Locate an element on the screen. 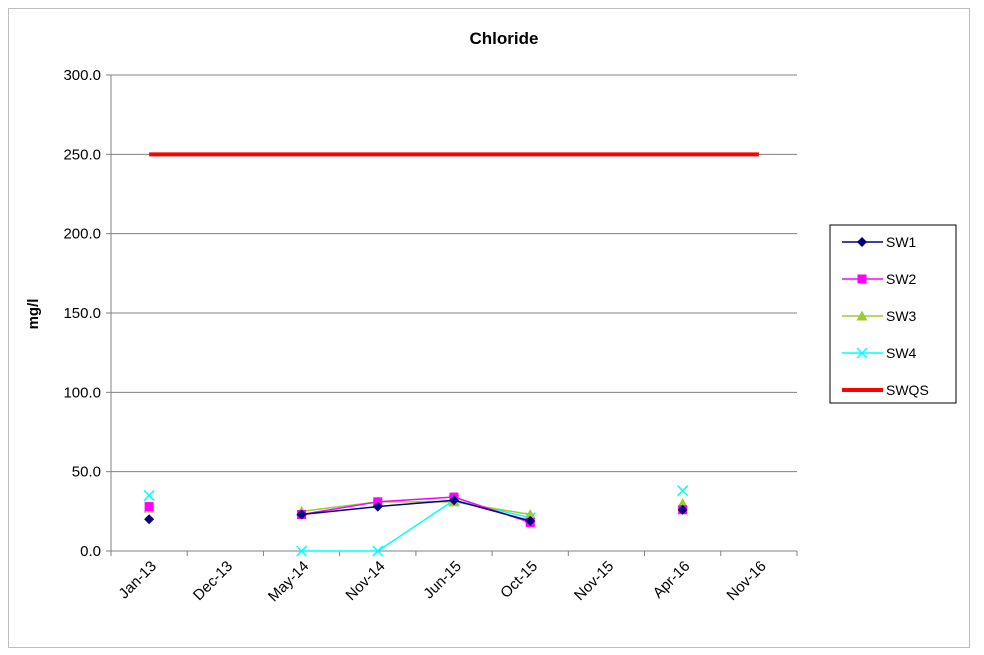 The width and height of the screenshot is (984, 655). chart-title: Chloride is located at coordinates (504, 38).